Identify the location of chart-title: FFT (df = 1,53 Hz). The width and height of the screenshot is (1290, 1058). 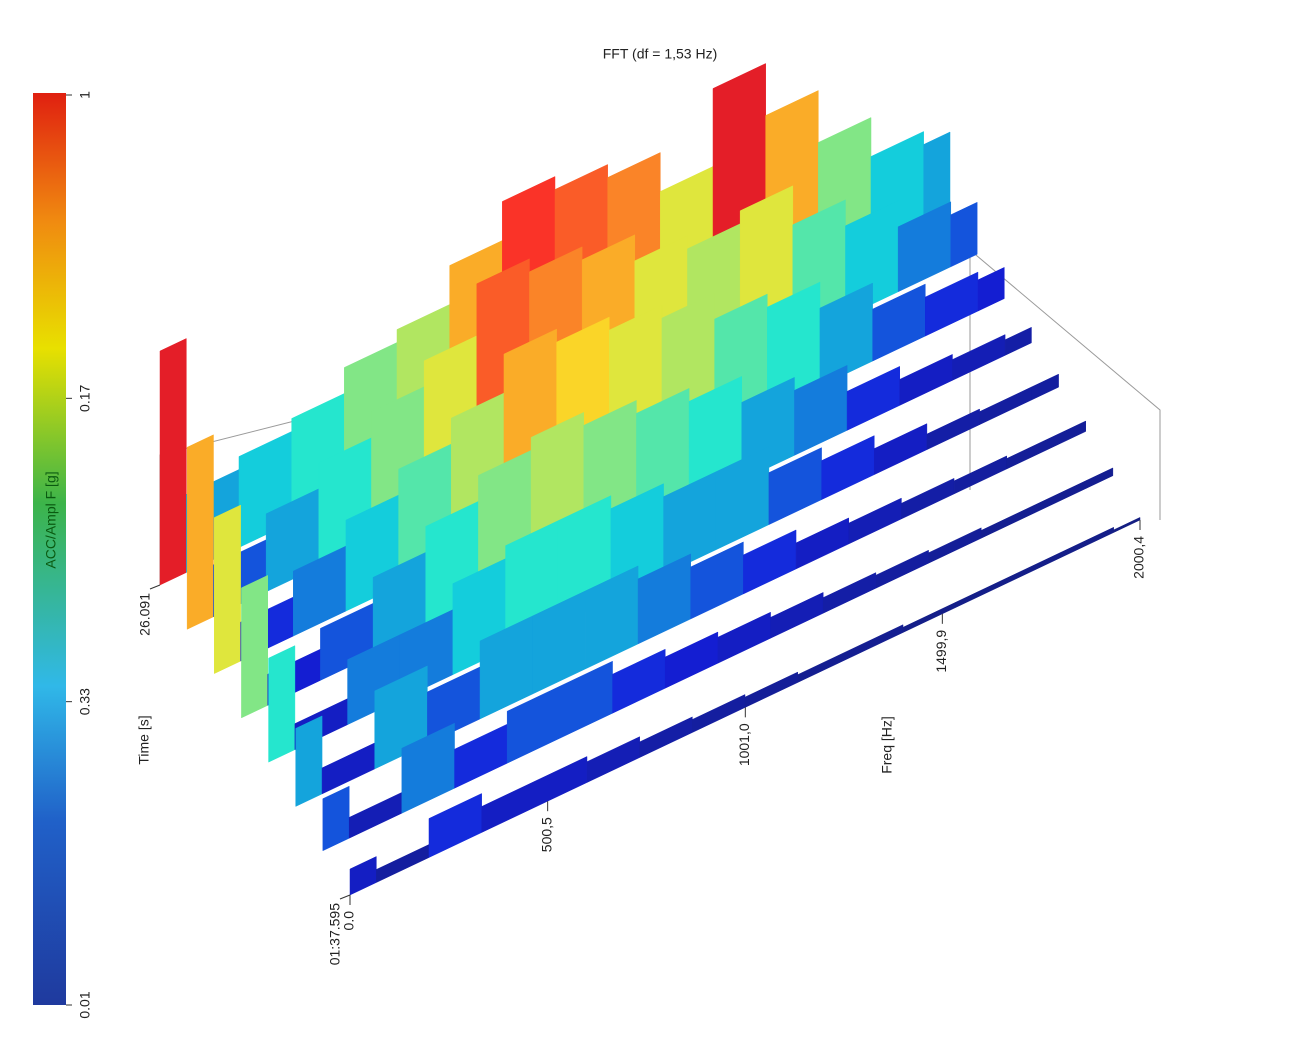
(660, 54).